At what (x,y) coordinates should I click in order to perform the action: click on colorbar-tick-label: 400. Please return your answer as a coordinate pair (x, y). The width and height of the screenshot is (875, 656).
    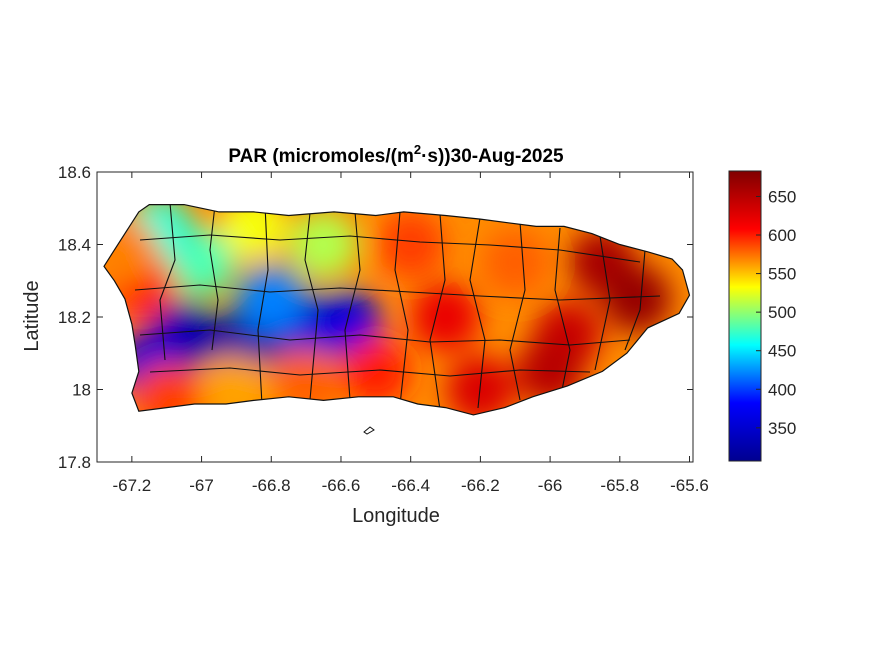
    Looking at the image, I should click on (782, 389).